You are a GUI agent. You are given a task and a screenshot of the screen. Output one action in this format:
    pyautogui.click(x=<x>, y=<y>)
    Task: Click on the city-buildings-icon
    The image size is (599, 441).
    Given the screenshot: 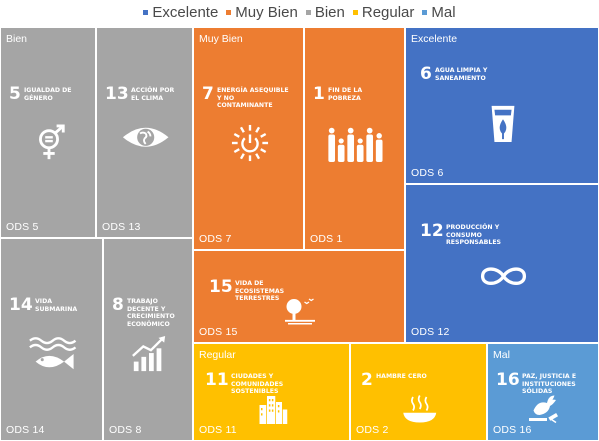 What is the action you would take?
    pyautogui.click(x=273, y=411)
    